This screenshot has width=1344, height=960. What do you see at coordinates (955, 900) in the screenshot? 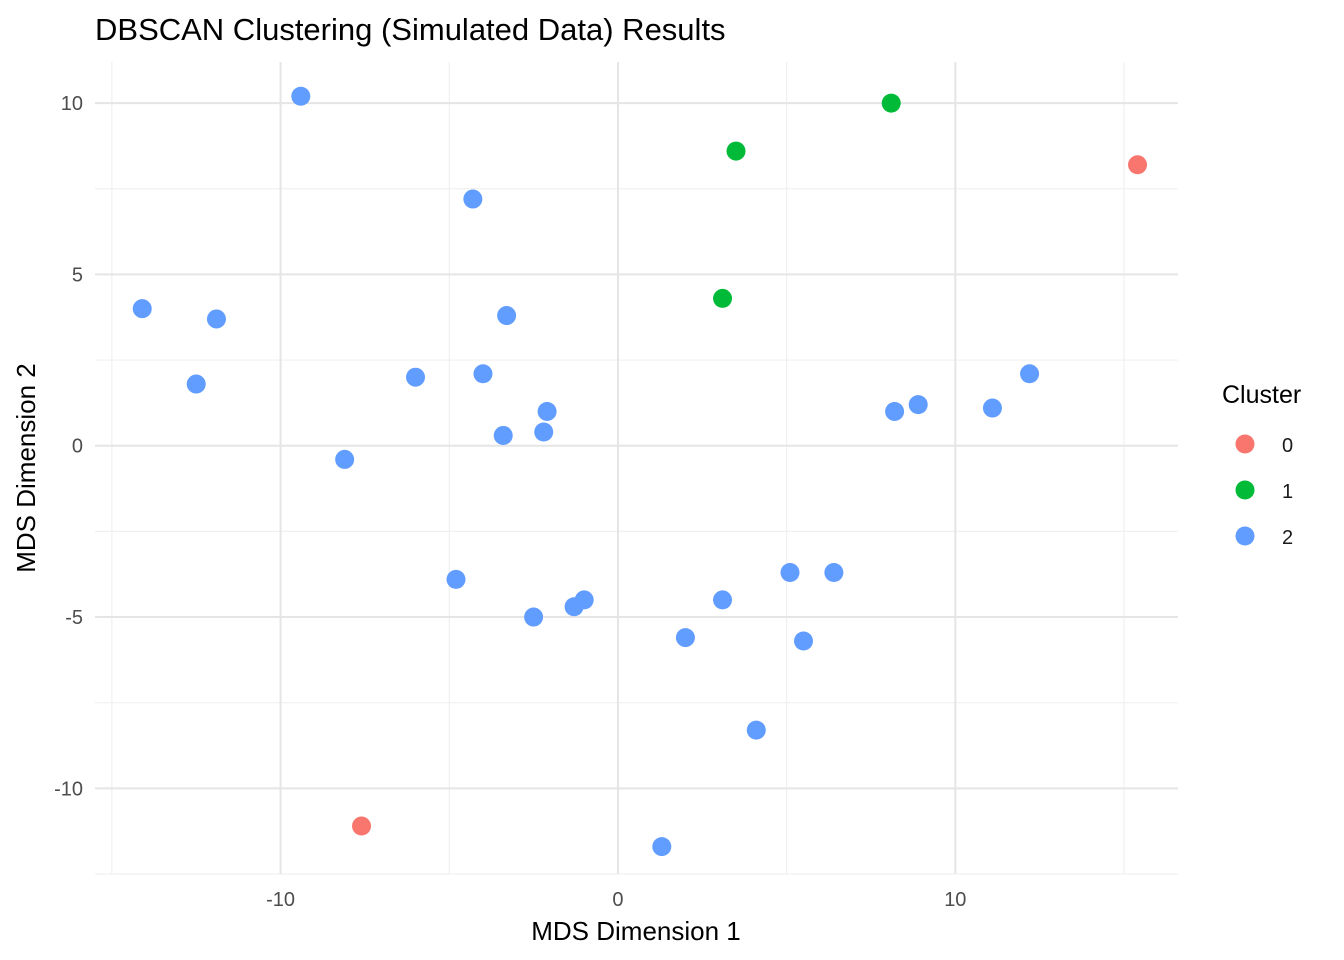
I see `x-tick-label: 10` at bounding box center [955, 900].